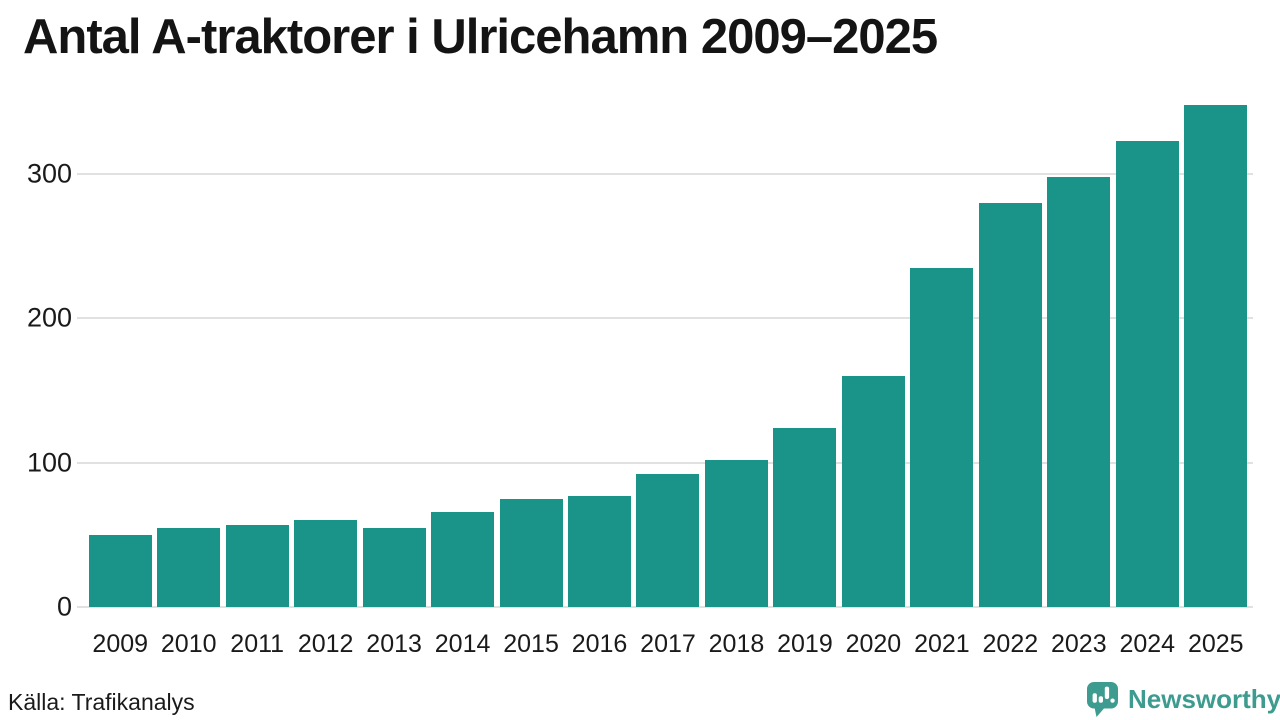 Image resolution: width=1280 pixels, height=720 pixels. Describe the element at coordinates (463, 559) in the screenshot. I see `bar-2014` at that location.